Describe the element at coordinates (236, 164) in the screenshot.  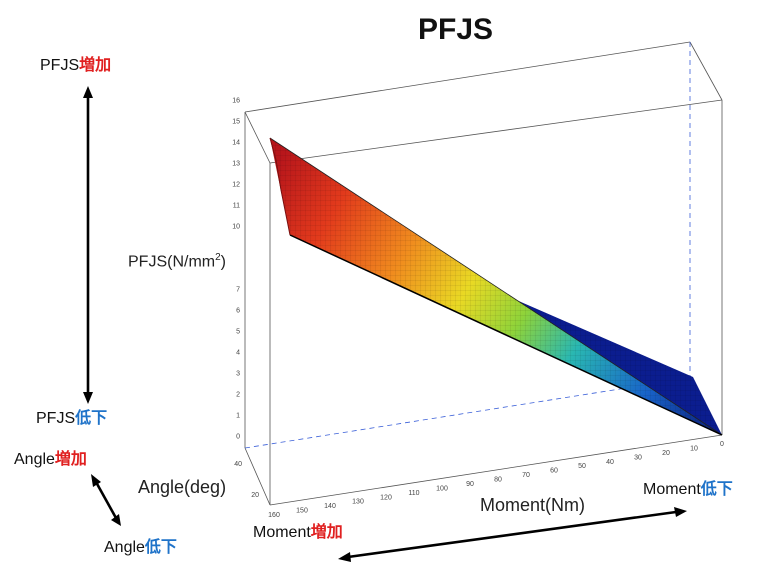
I see `z-tick-label: 13` at that location.